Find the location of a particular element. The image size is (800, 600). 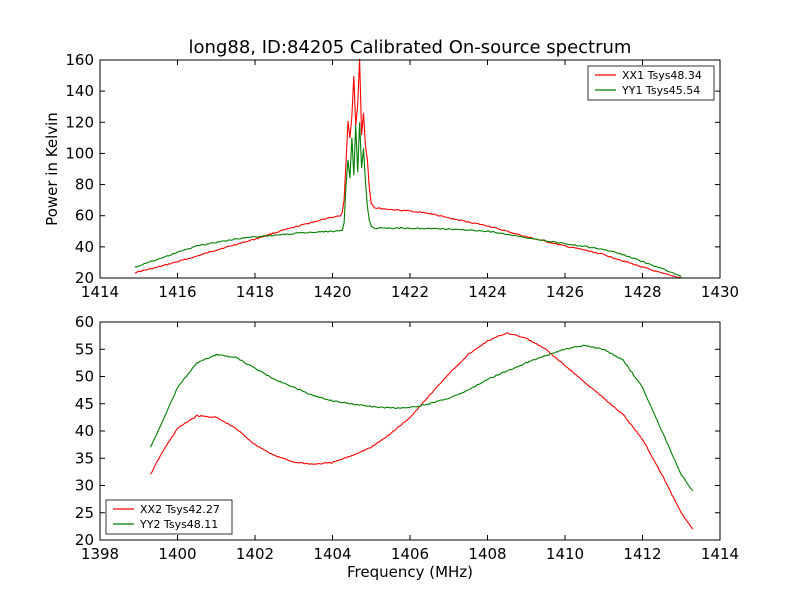

bottom-legend-box is located at coordinates (169, 517).